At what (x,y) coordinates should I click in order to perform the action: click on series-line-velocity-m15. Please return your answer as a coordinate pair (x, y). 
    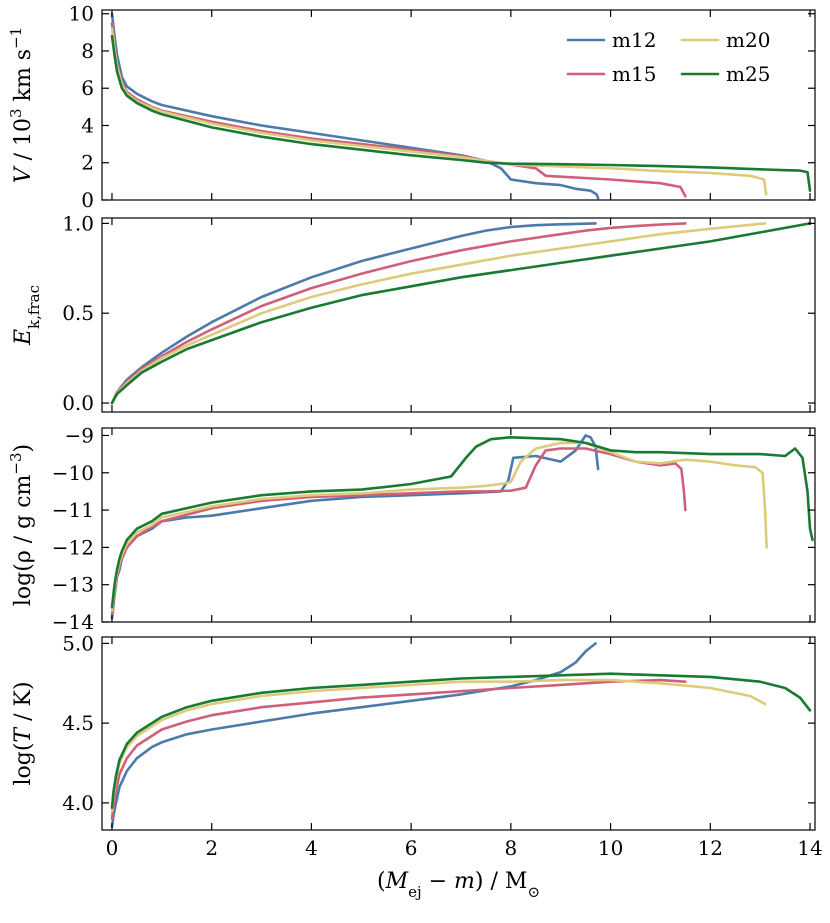
    Looking at the image, I should click on (398, 109).